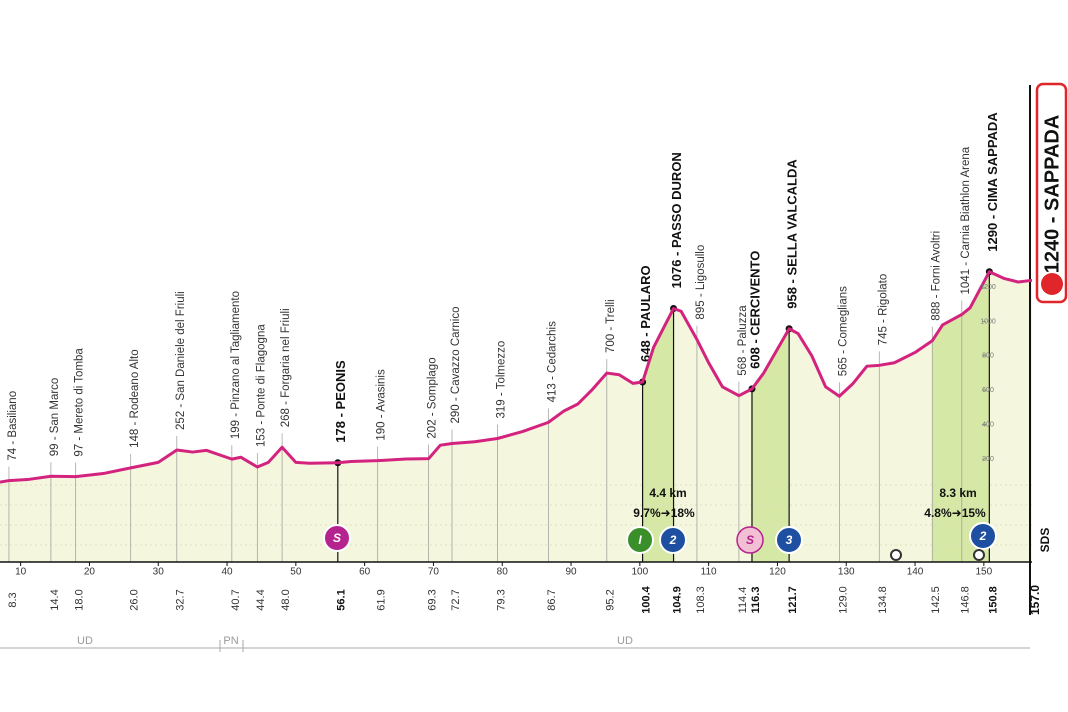  I want to click on waypoint-km: 79.3, so click(501, 599).